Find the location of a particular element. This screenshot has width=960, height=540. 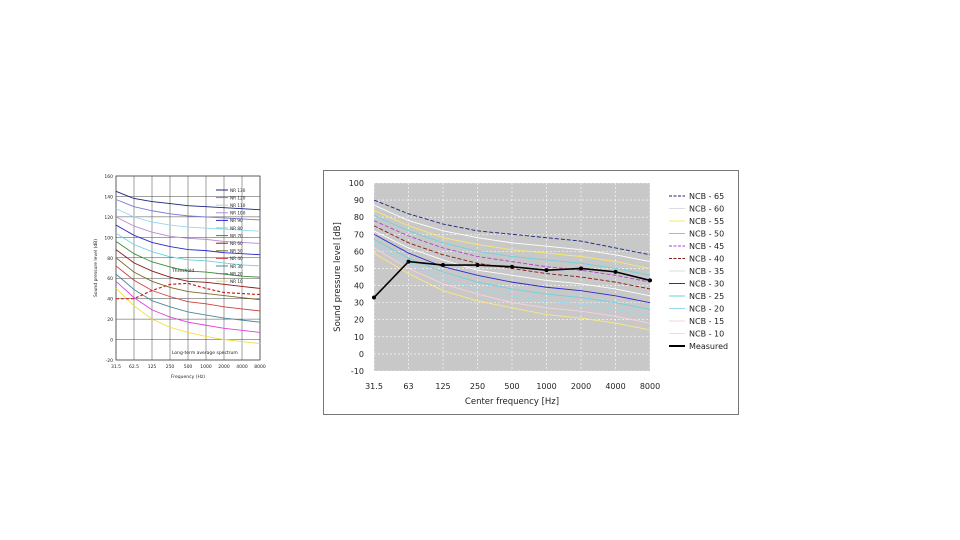

legend-label: NR 50 is located at coordinates (236, 251).